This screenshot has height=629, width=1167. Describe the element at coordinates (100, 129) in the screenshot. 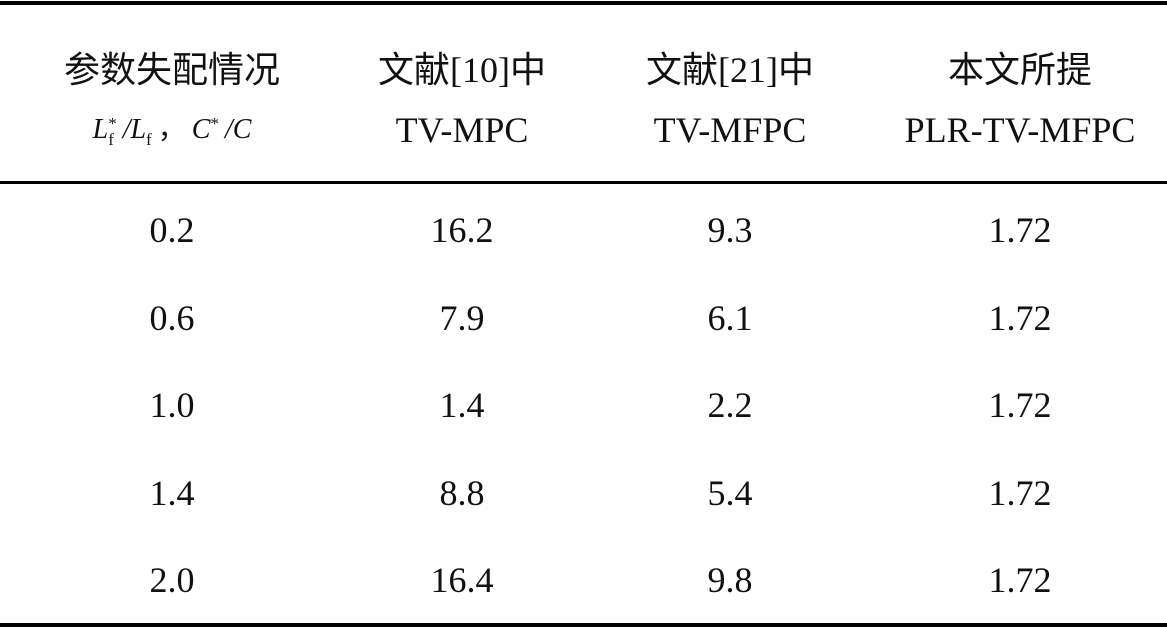

I see `formula-symbol: L` at that location.